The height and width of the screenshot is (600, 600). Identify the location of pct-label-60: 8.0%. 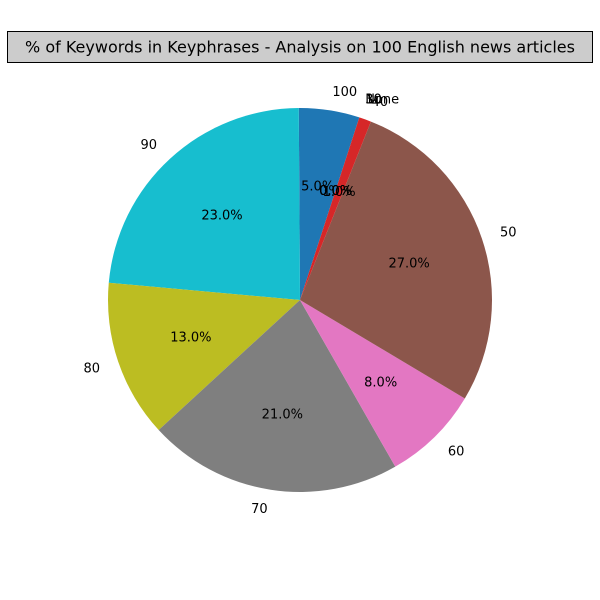
(380, 383).